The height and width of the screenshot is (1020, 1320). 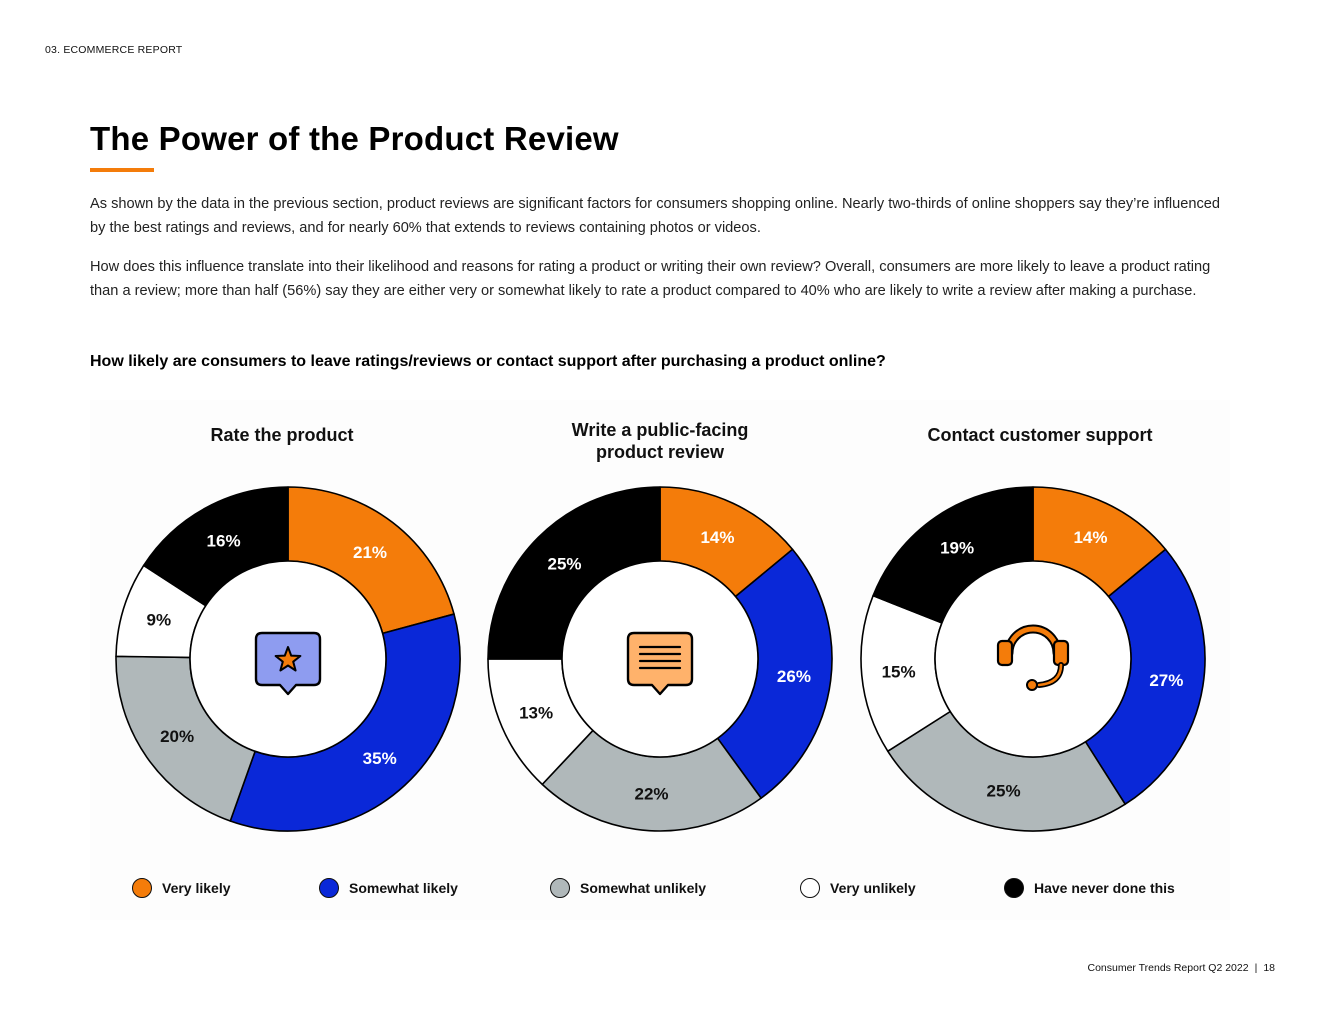 I want to click on chart-title-rate: Rate the product, so click(x=282, y=435).